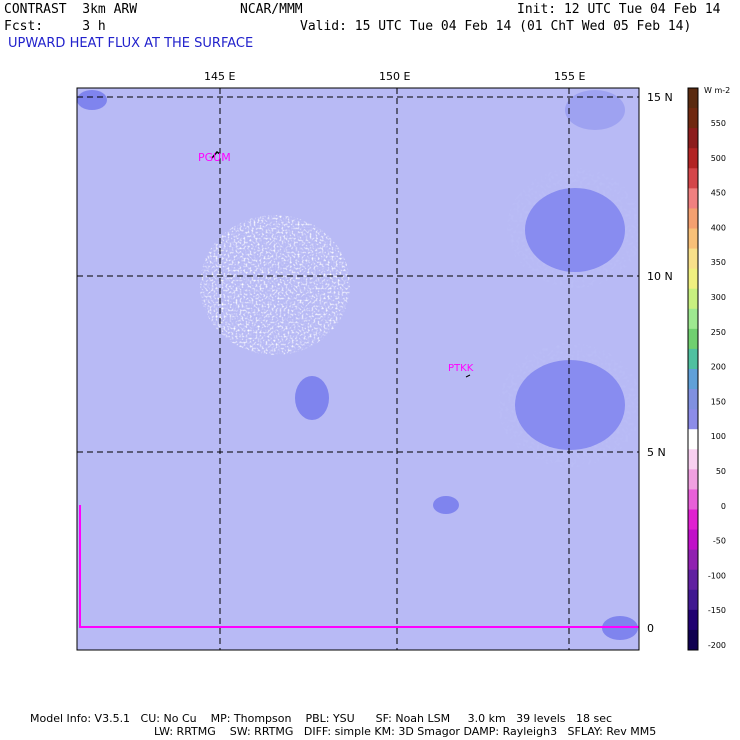 The height and width of the screenshot is (740, 740). I want to click on colorbar-tick-label: -150, so click(717, 610).